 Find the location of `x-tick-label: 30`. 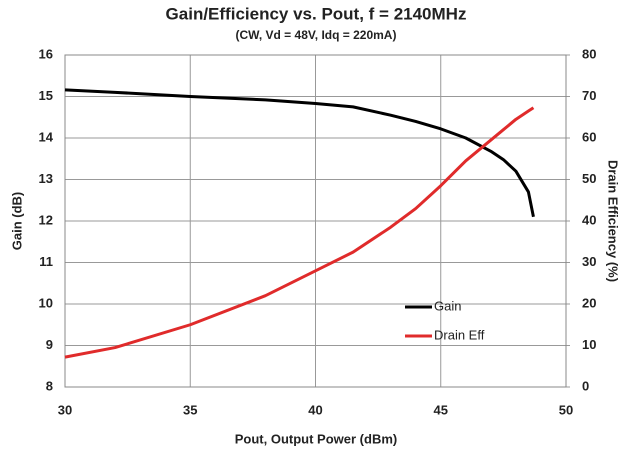

x-tick-label: 30 is located at coordinates (65, 409).